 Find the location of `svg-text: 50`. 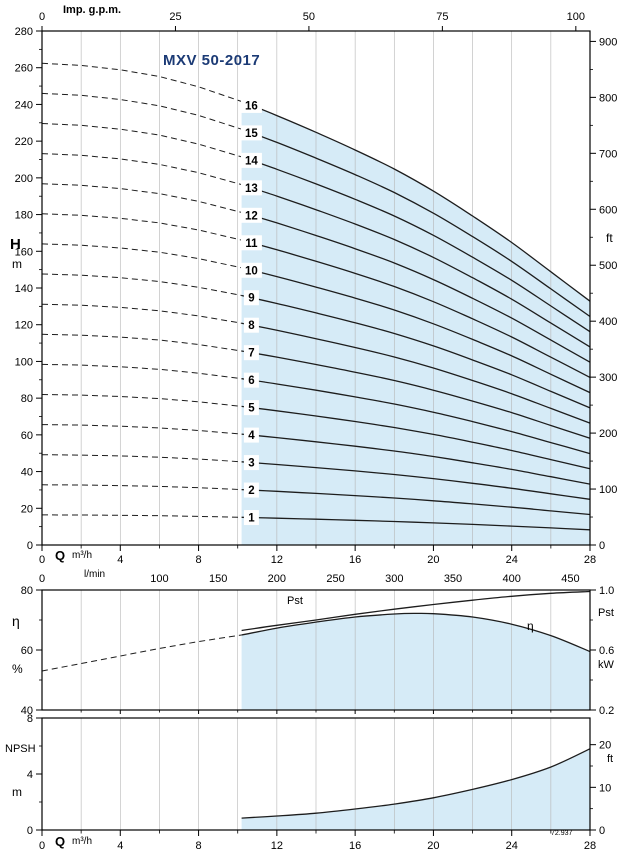

svg-text: 50 is located at coordinates (309, 17).